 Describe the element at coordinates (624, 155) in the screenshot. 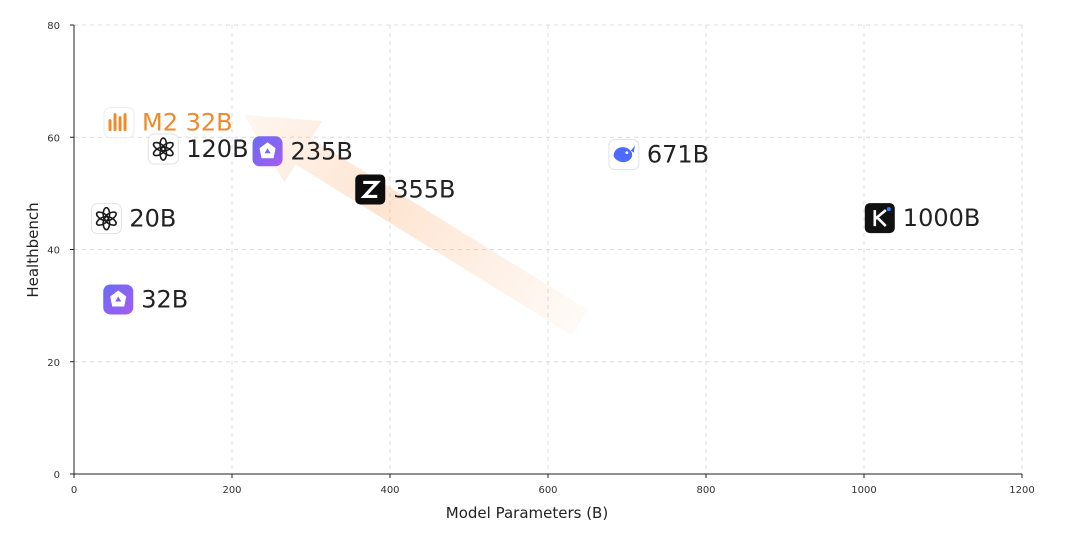

I see `deepseek-whale-icon` at that location.